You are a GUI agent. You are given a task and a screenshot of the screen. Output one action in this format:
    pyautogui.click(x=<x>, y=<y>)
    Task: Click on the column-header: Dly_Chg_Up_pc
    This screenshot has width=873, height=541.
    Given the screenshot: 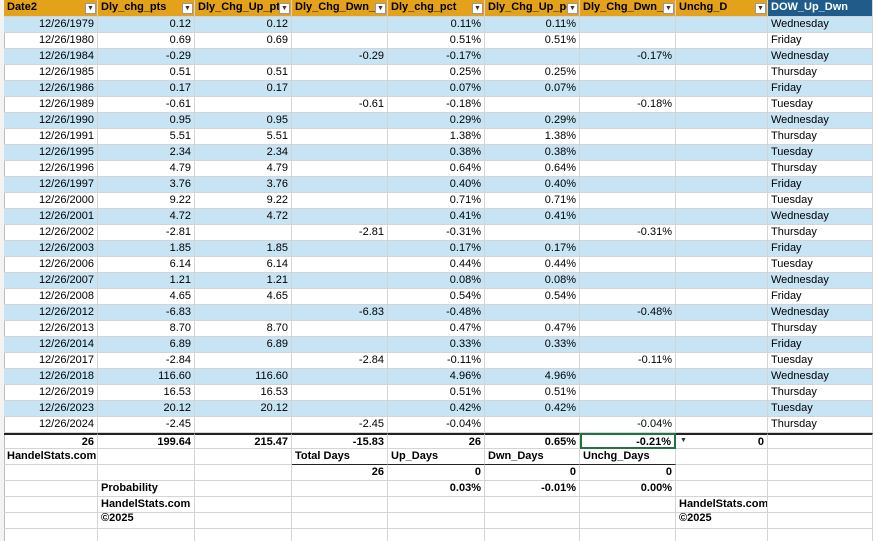 What is the action you would take?
    pyautogui.click(x=532, y=8)
    